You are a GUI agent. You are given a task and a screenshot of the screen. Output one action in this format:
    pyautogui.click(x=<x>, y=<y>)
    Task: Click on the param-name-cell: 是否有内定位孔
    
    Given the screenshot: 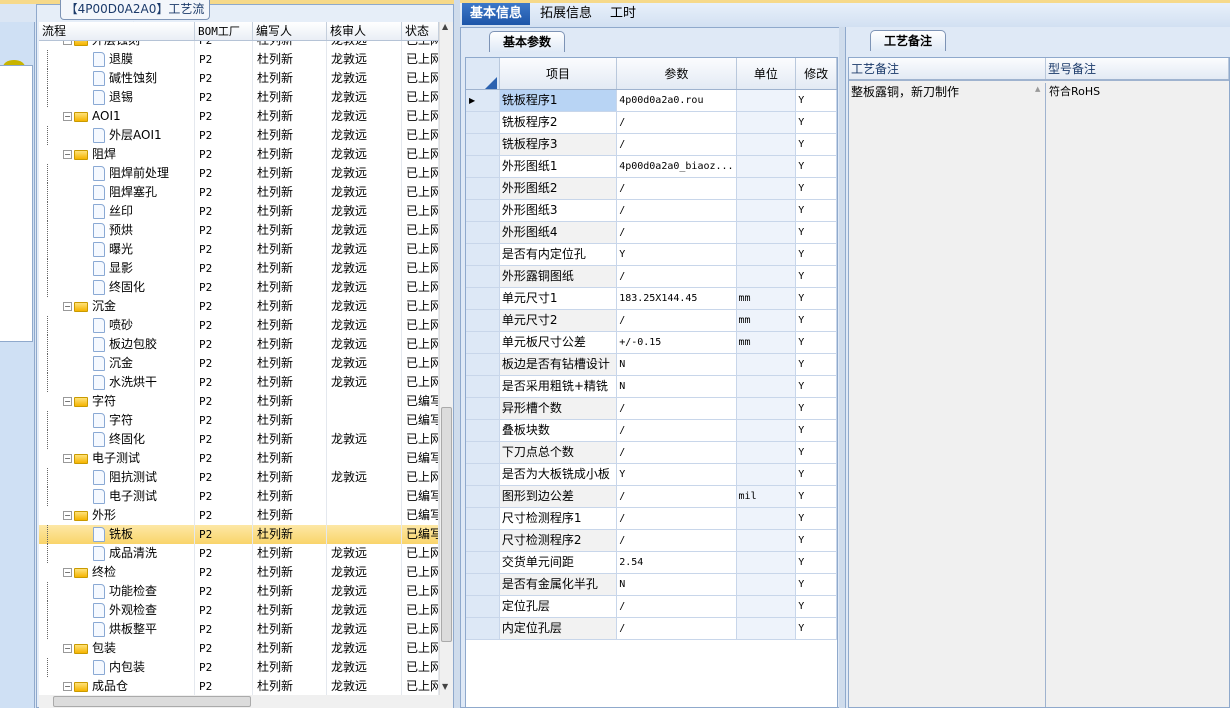 What is the action you would take?
    pyautogui.click(x=559, y=254)
    